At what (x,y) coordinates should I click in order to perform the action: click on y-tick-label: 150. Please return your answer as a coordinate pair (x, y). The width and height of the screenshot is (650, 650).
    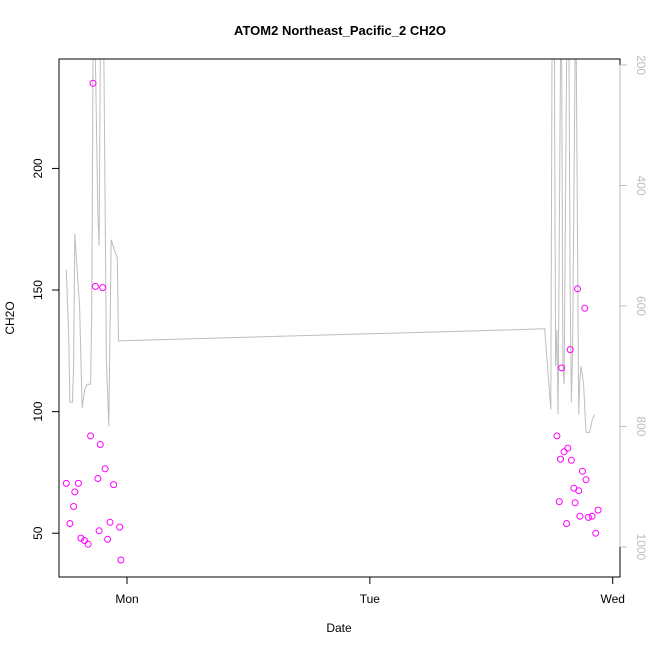
    Looking at the image, I should click on (38, 290).